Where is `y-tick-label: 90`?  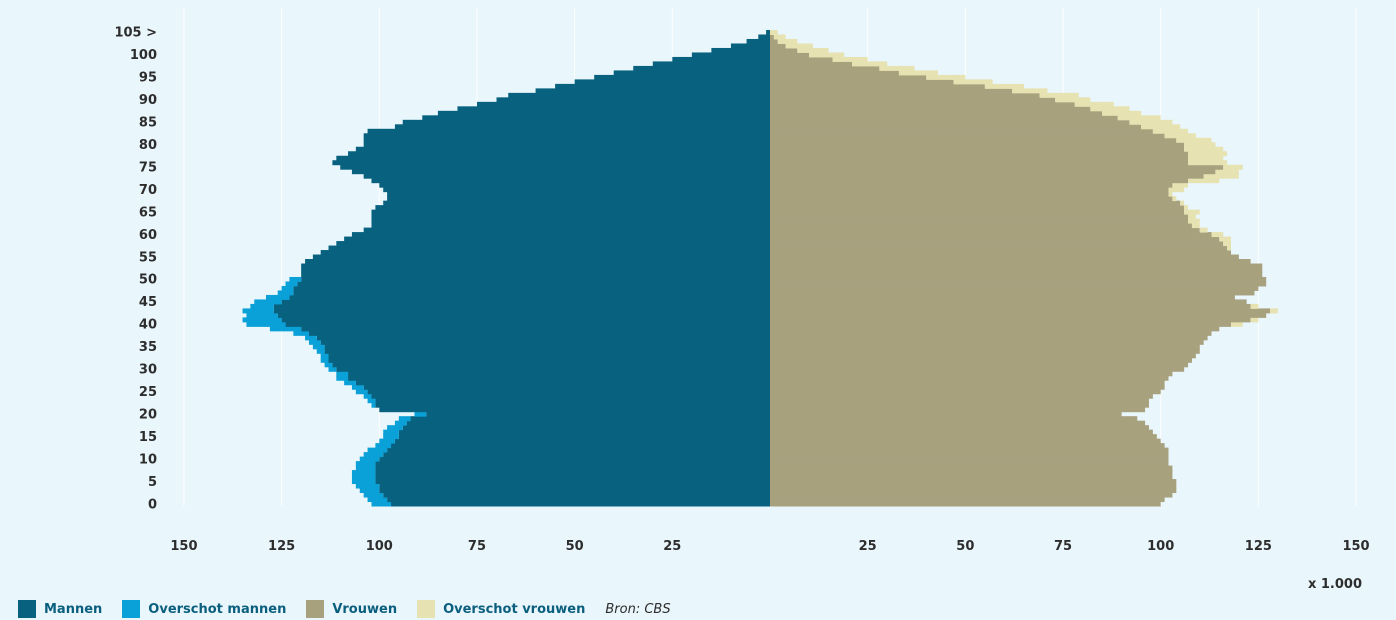
y-tick-label: 90 is located at coordinates (148, 100).